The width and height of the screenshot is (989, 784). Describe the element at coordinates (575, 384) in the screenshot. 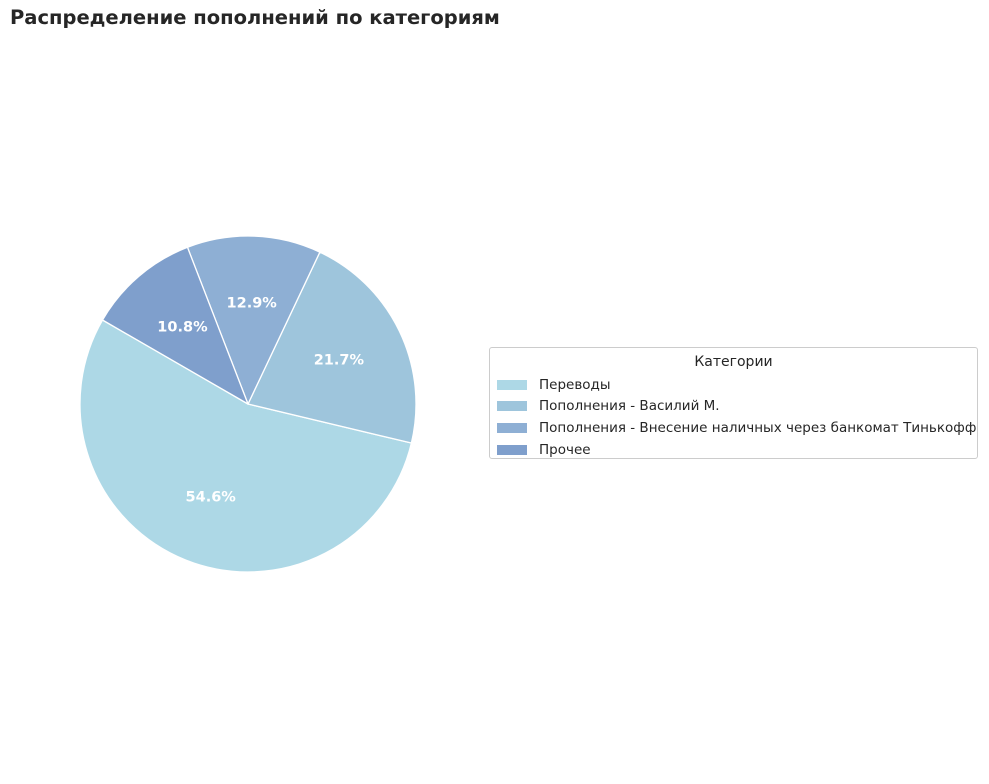

I see `legend-label: Переводы` at that location.